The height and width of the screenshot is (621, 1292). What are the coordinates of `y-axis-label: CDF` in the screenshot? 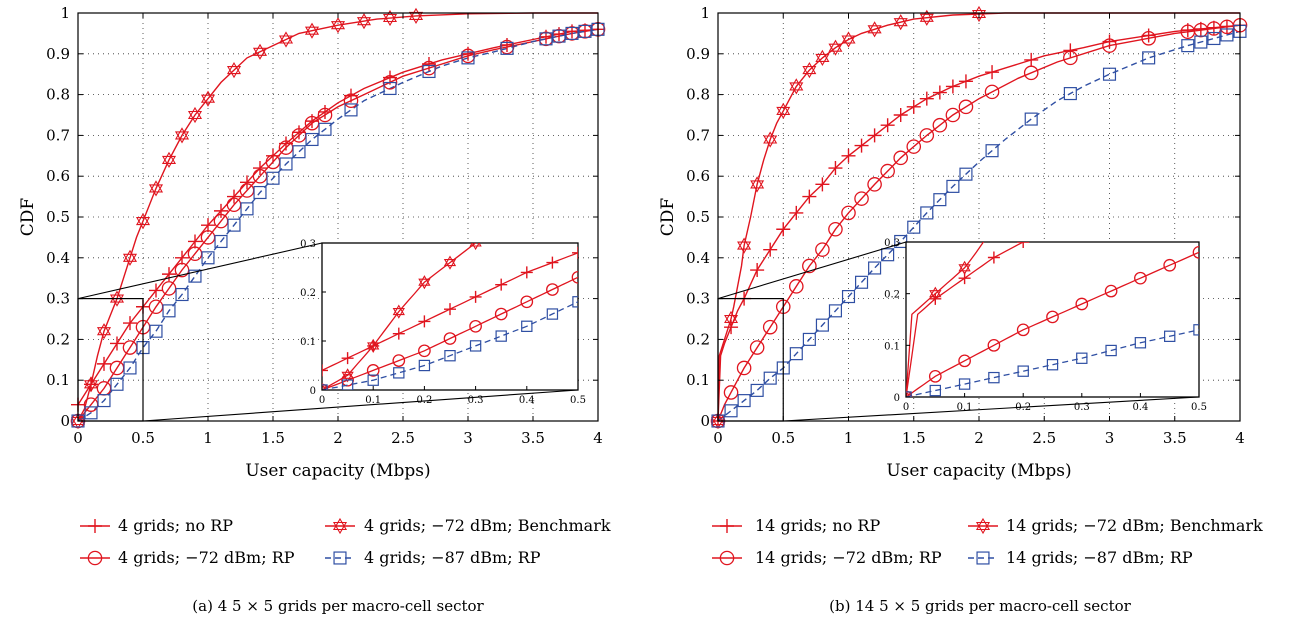 It's located at (28, 217).